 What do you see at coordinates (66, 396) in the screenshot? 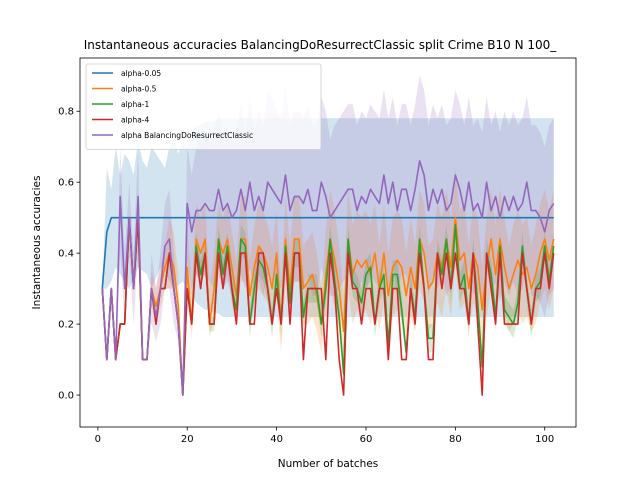
I see `y-tick-label: 0.0` at bounding box center [66, 396].